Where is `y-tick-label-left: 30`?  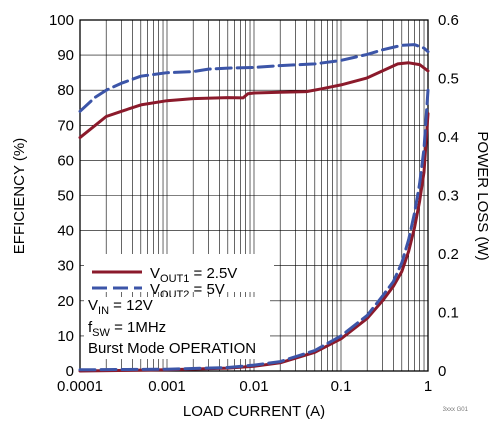
y-tick-label-left: 30 is located at coordinates (65, 266).